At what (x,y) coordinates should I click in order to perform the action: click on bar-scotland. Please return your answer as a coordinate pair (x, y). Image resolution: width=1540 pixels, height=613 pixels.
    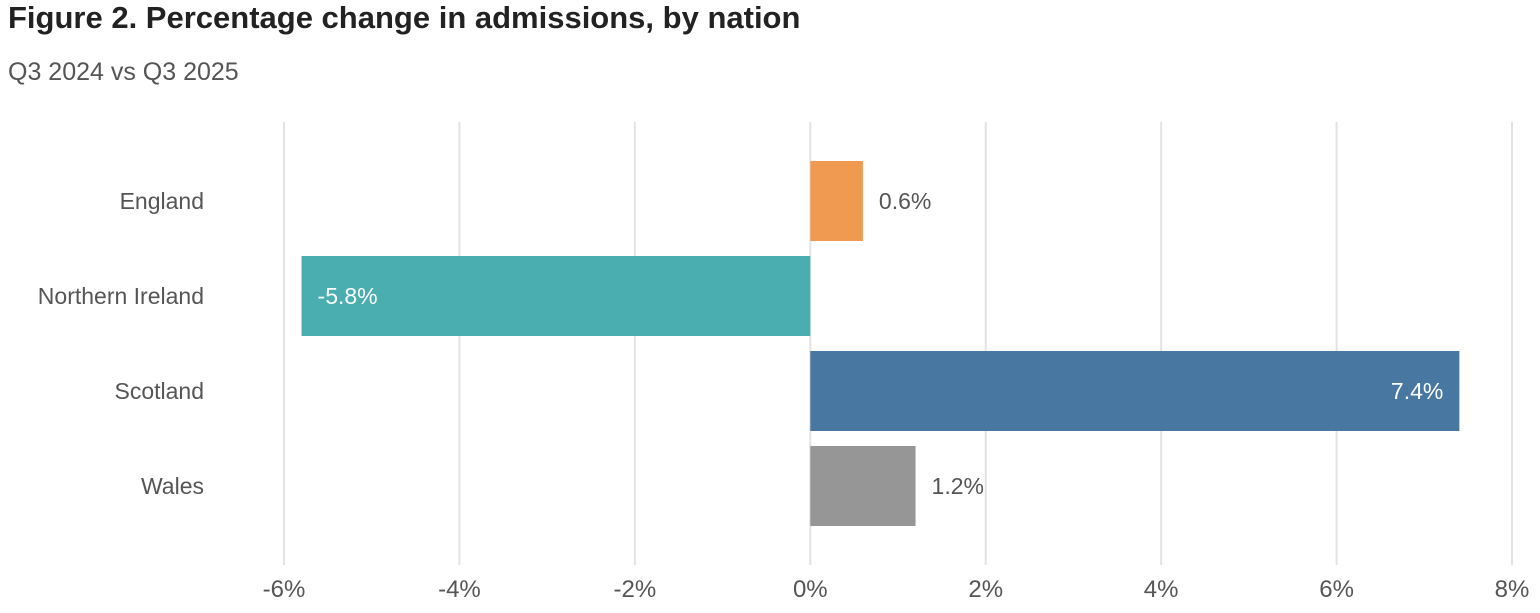
    Looking at the image, I should click on (1135, 391).